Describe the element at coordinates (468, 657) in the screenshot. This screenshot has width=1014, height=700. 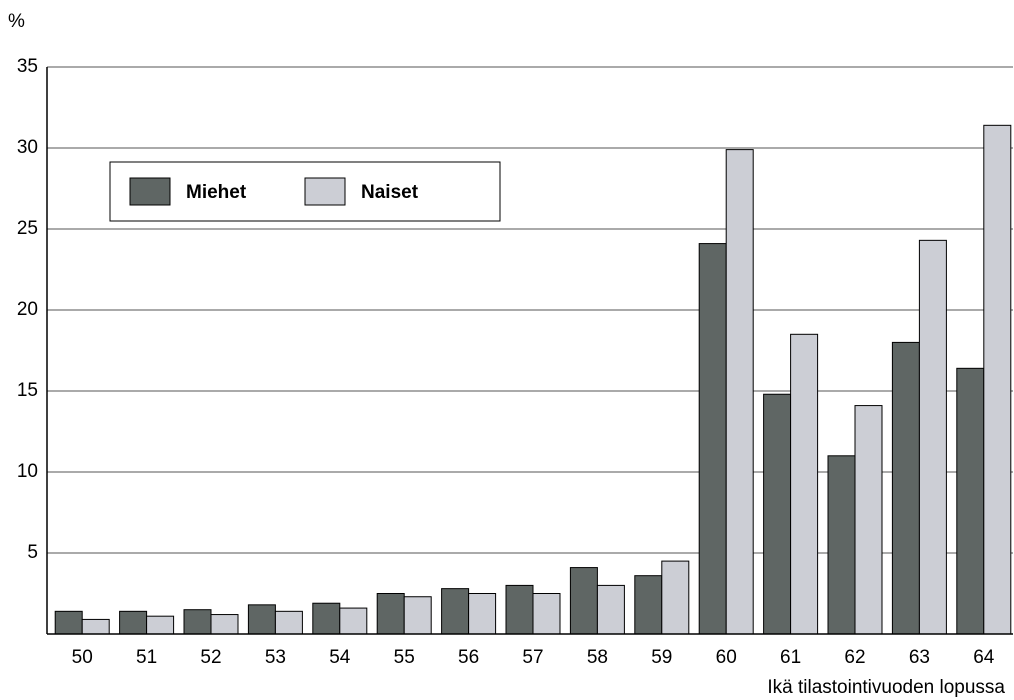
I see `x-tick-label: 56` at that location.